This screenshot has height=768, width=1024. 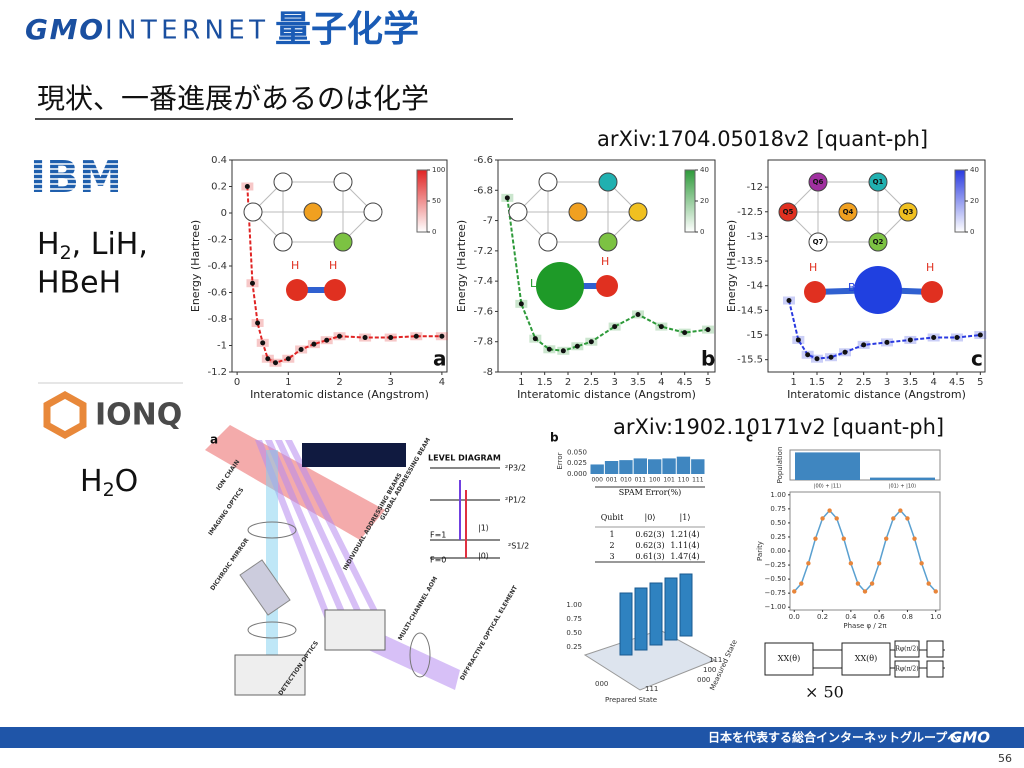 I want to click on repeat-label: × 50, so click(x=824, y=692).